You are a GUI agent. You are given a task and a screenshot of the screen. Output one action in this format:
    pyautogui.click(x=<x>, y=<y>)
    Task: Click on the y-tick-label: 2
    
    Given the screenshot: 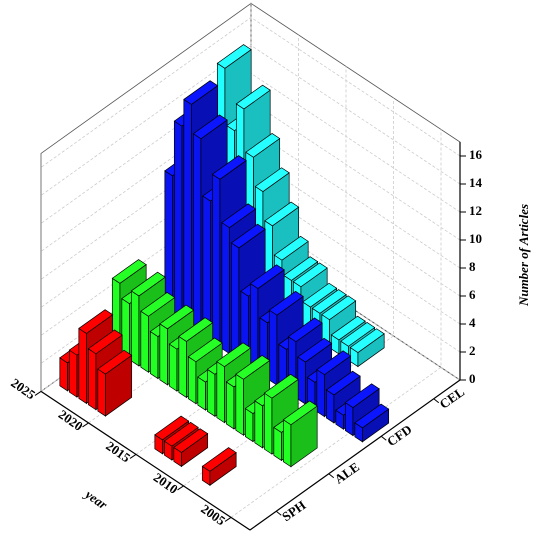 What is the action you would take?
    pyautogui.click(x=472, y=350)
    